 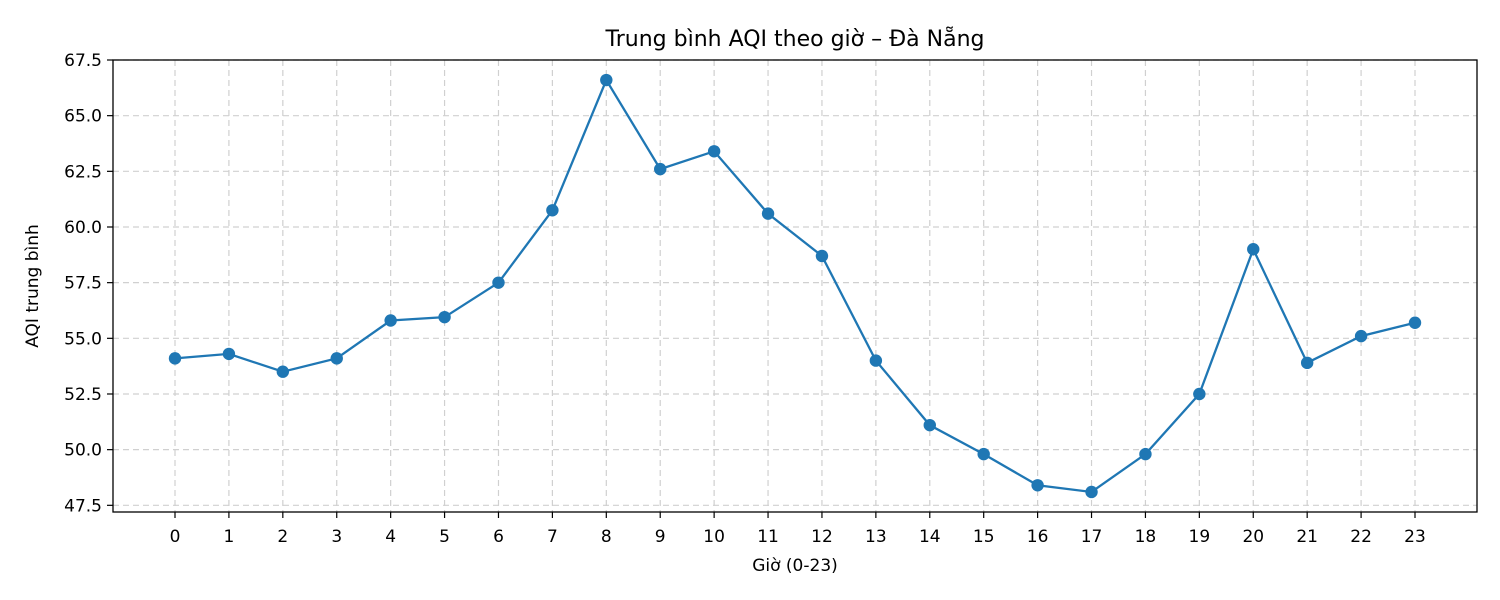 What do you see at coordinates (175, 537) in the screenshot?
I see `x-tick-label: 0` at bounding box center [175, 537].